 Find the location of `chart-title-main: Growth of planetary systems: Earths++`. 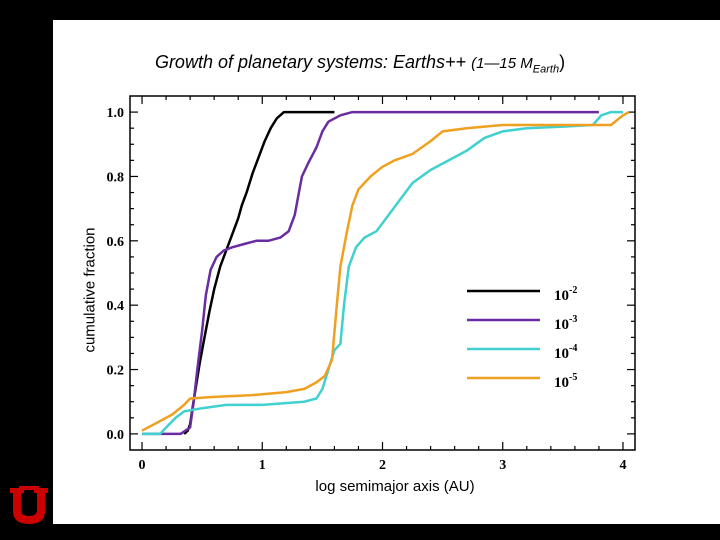

chart-title-main: Growth of planetary systems: Earths++ is located at coordinates (313, 62).